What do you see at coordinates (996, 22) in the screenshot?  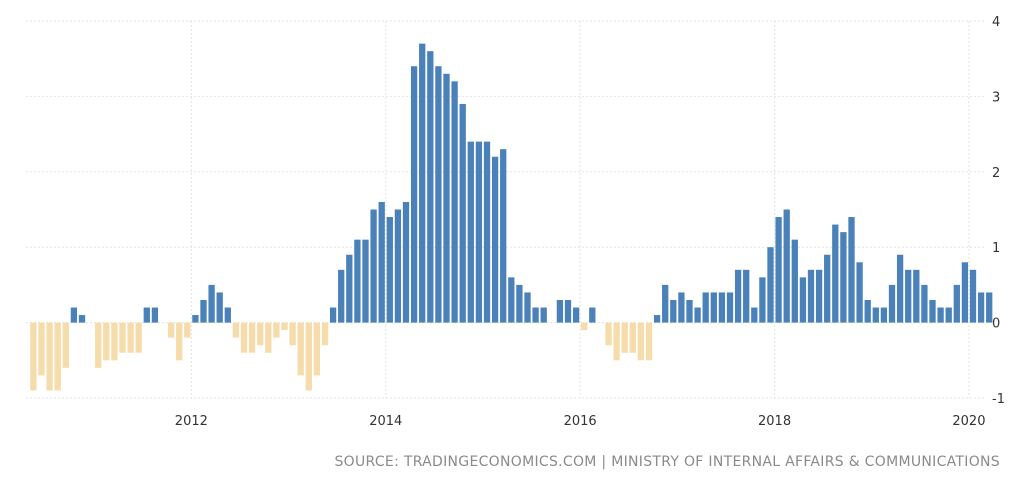 I see `y-tick-label: 4` at bounding box center [996, 22].